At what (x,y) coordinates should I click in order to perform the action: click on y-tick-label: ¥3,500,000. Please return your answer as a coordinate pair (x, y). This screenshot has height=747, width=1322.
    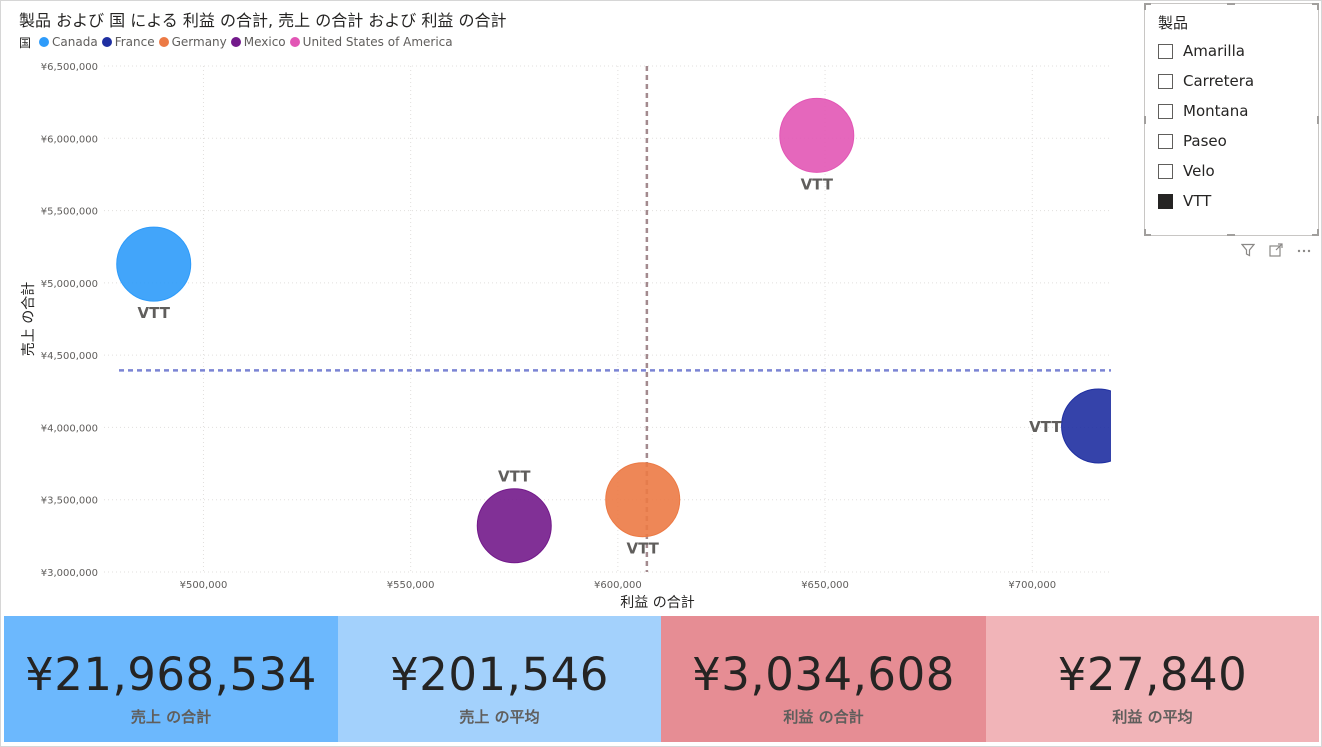
    Looking at the image, I should click on (69, 501).